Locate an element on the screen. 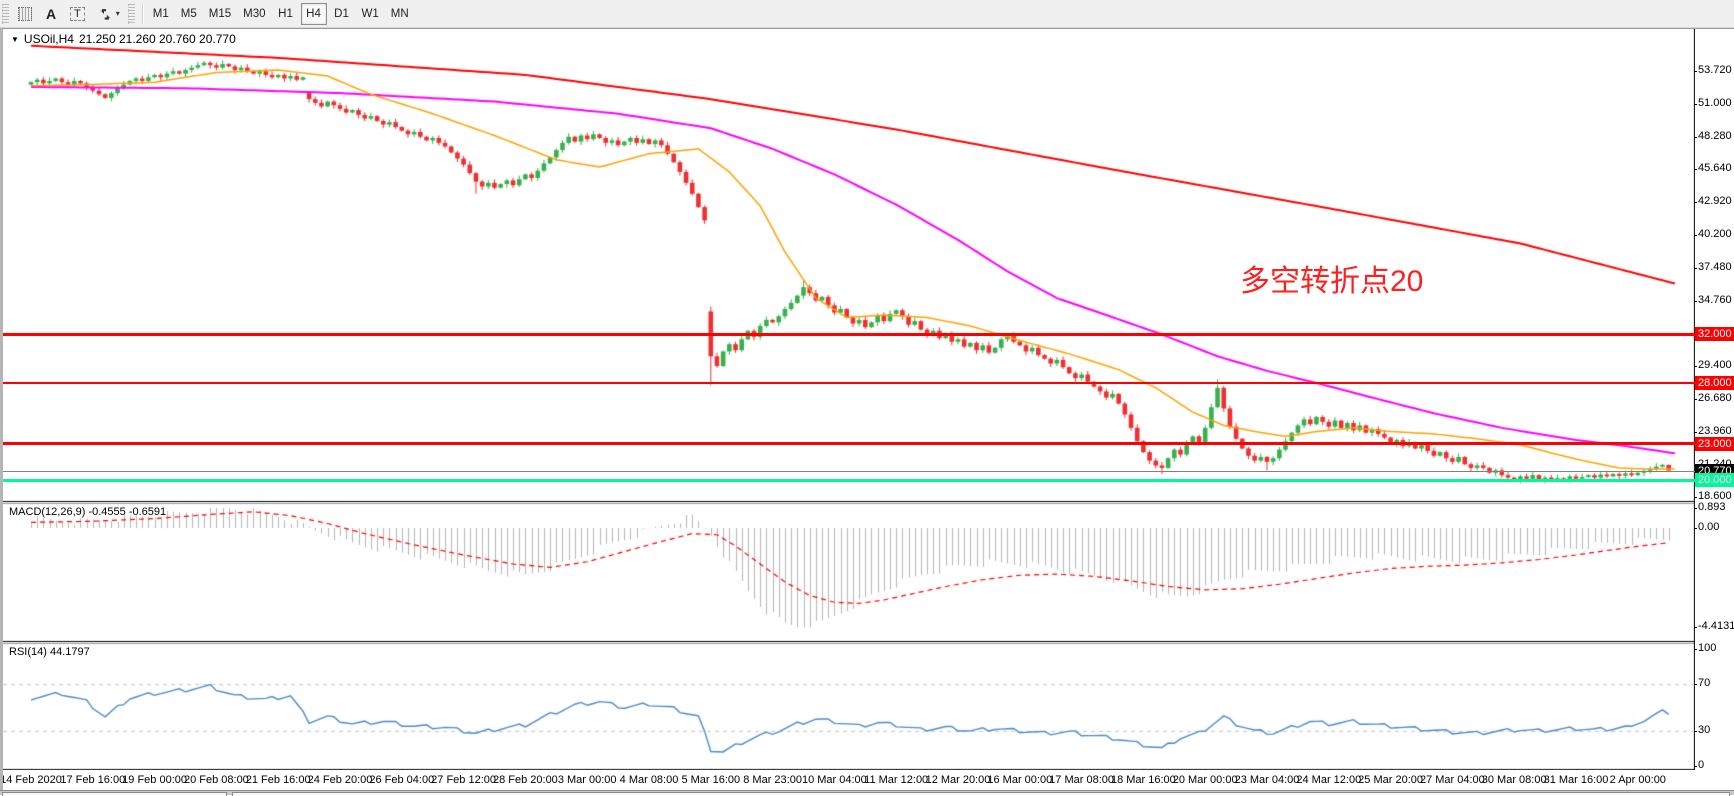 The image size is (1734, 796). date-label: 26 Feb 04:00 is located at coordinates (402, 780).